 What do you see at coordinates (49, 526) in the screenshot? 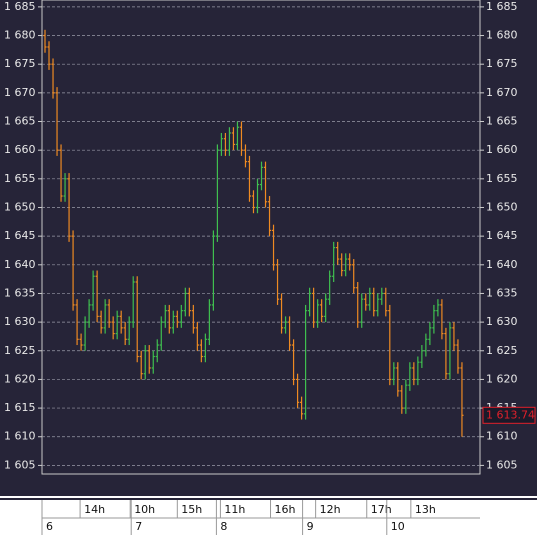
I see `day-tick-label: 6` at bounding box center [49, 526].